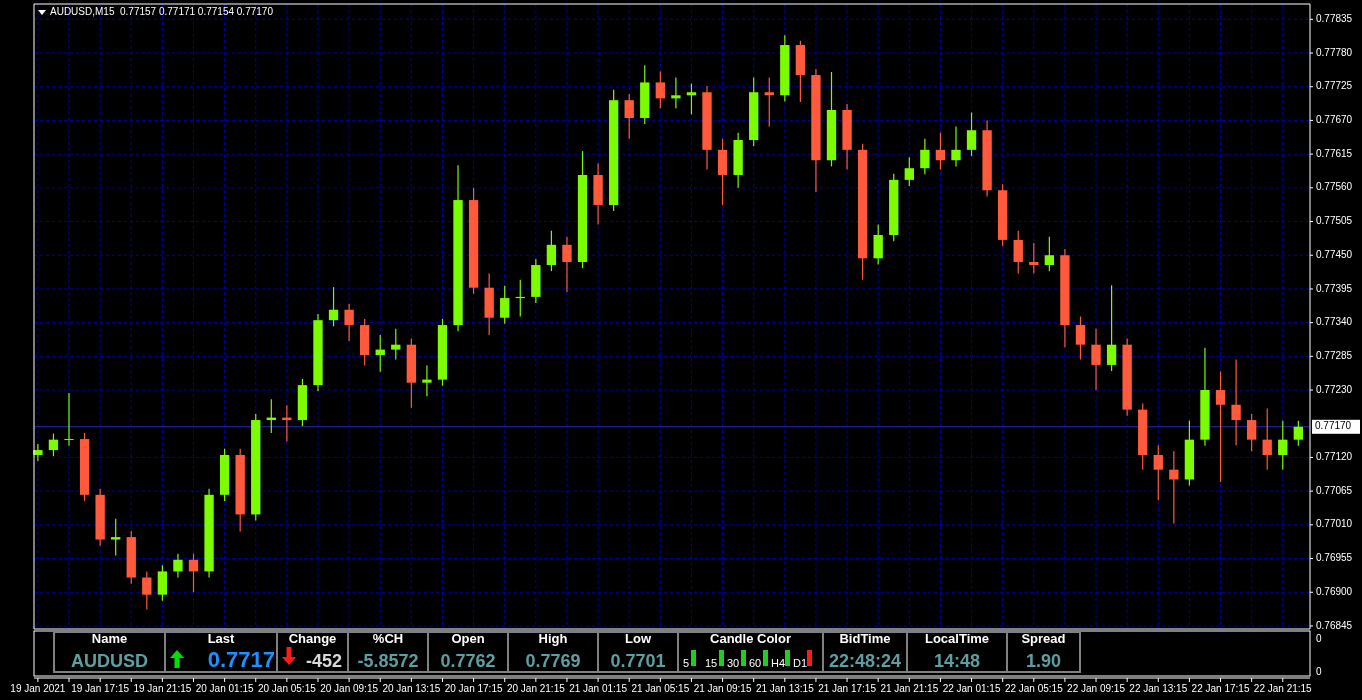  Describe the element at coordinates (722, 688) in the screenshot. I see `x-tick-label: 21 Jan 09:15` at that location.